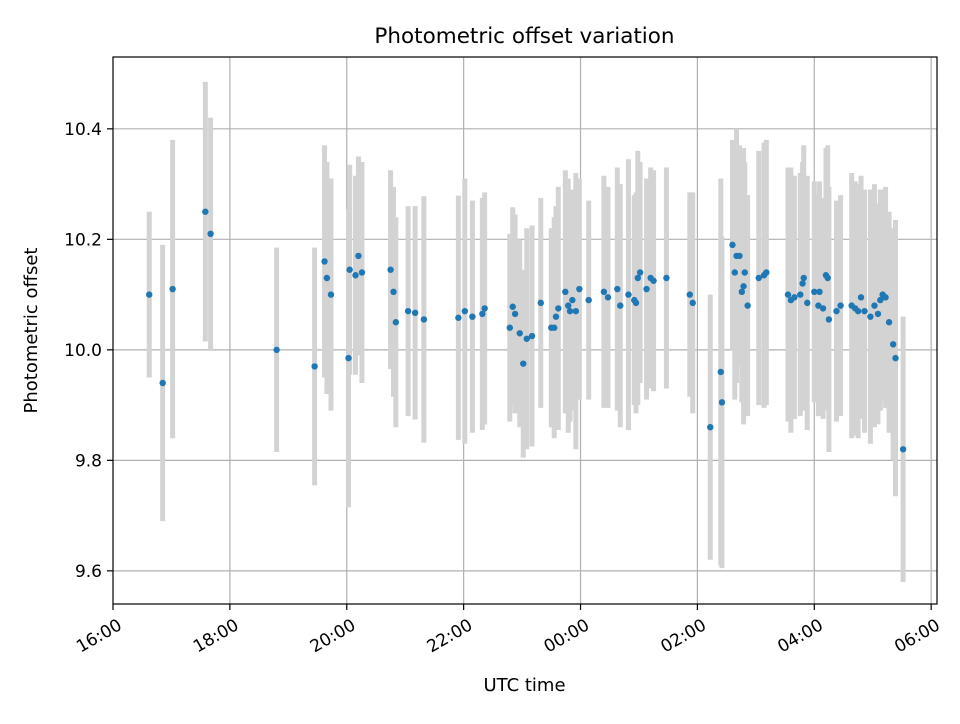  I want to click on y-axis-ticks: 9.6 9.8 10.0 10.2 10.4, so click(88, 351).